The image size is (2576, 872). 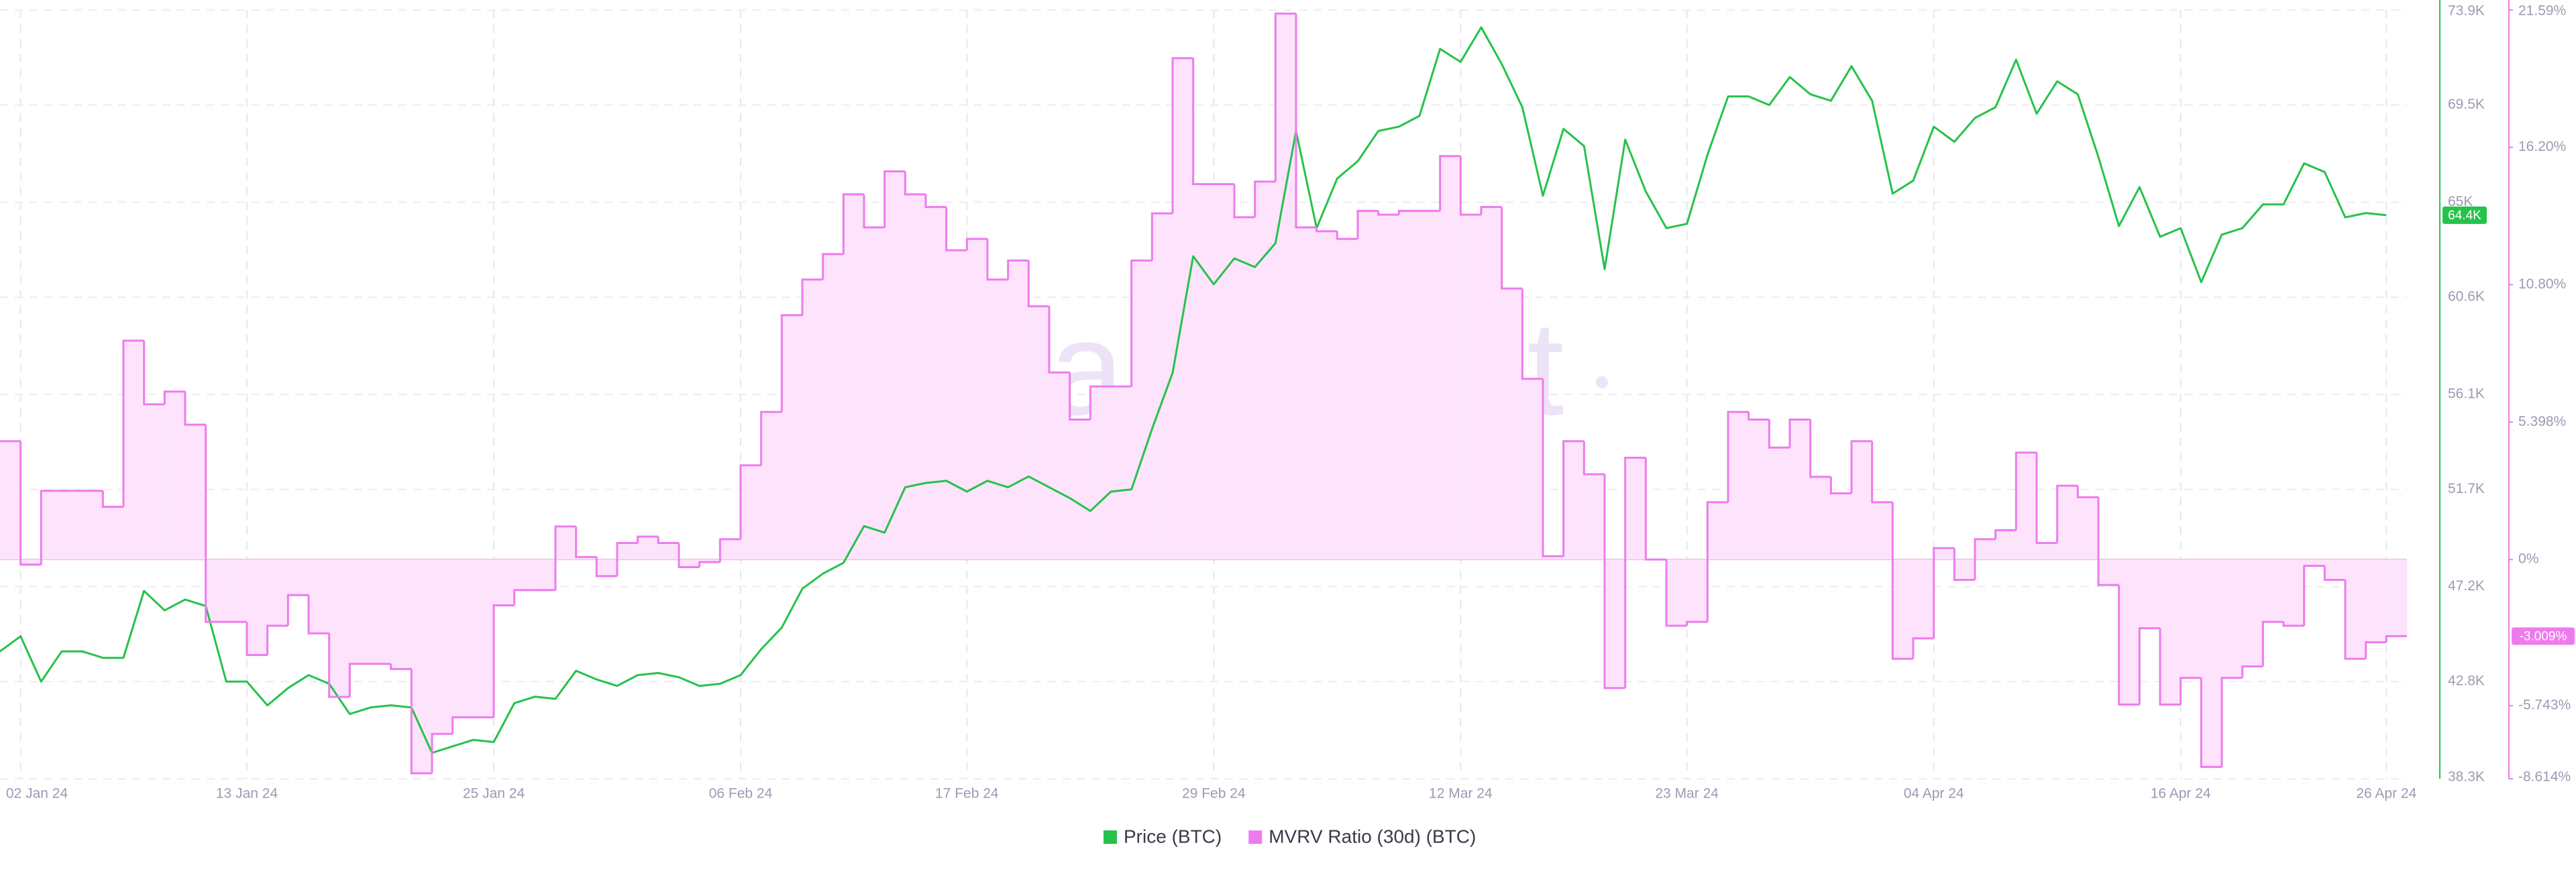 I want to click on y-tick-label: 56.1K, so click(x=2466, y=394).